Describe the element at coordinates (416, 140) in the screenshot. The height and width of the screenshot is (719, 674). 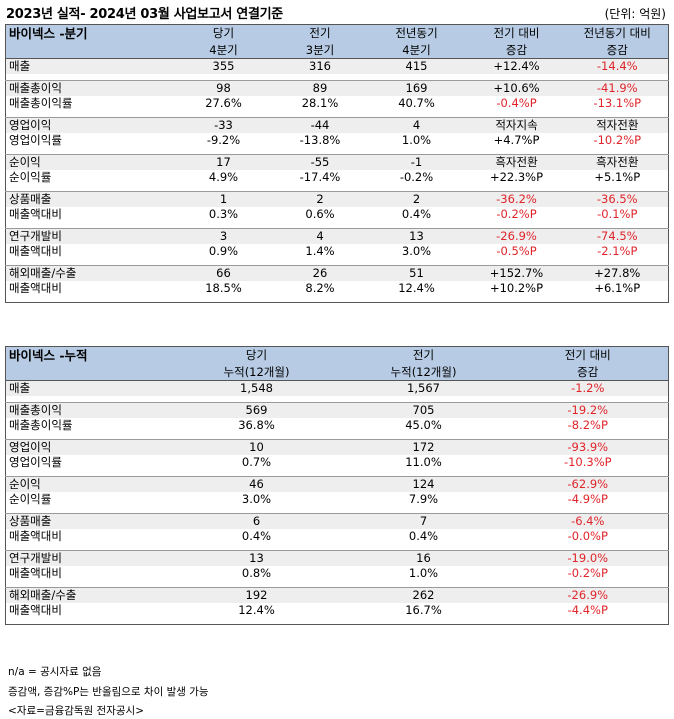
I see `table-cell: 1.0%` at that location.